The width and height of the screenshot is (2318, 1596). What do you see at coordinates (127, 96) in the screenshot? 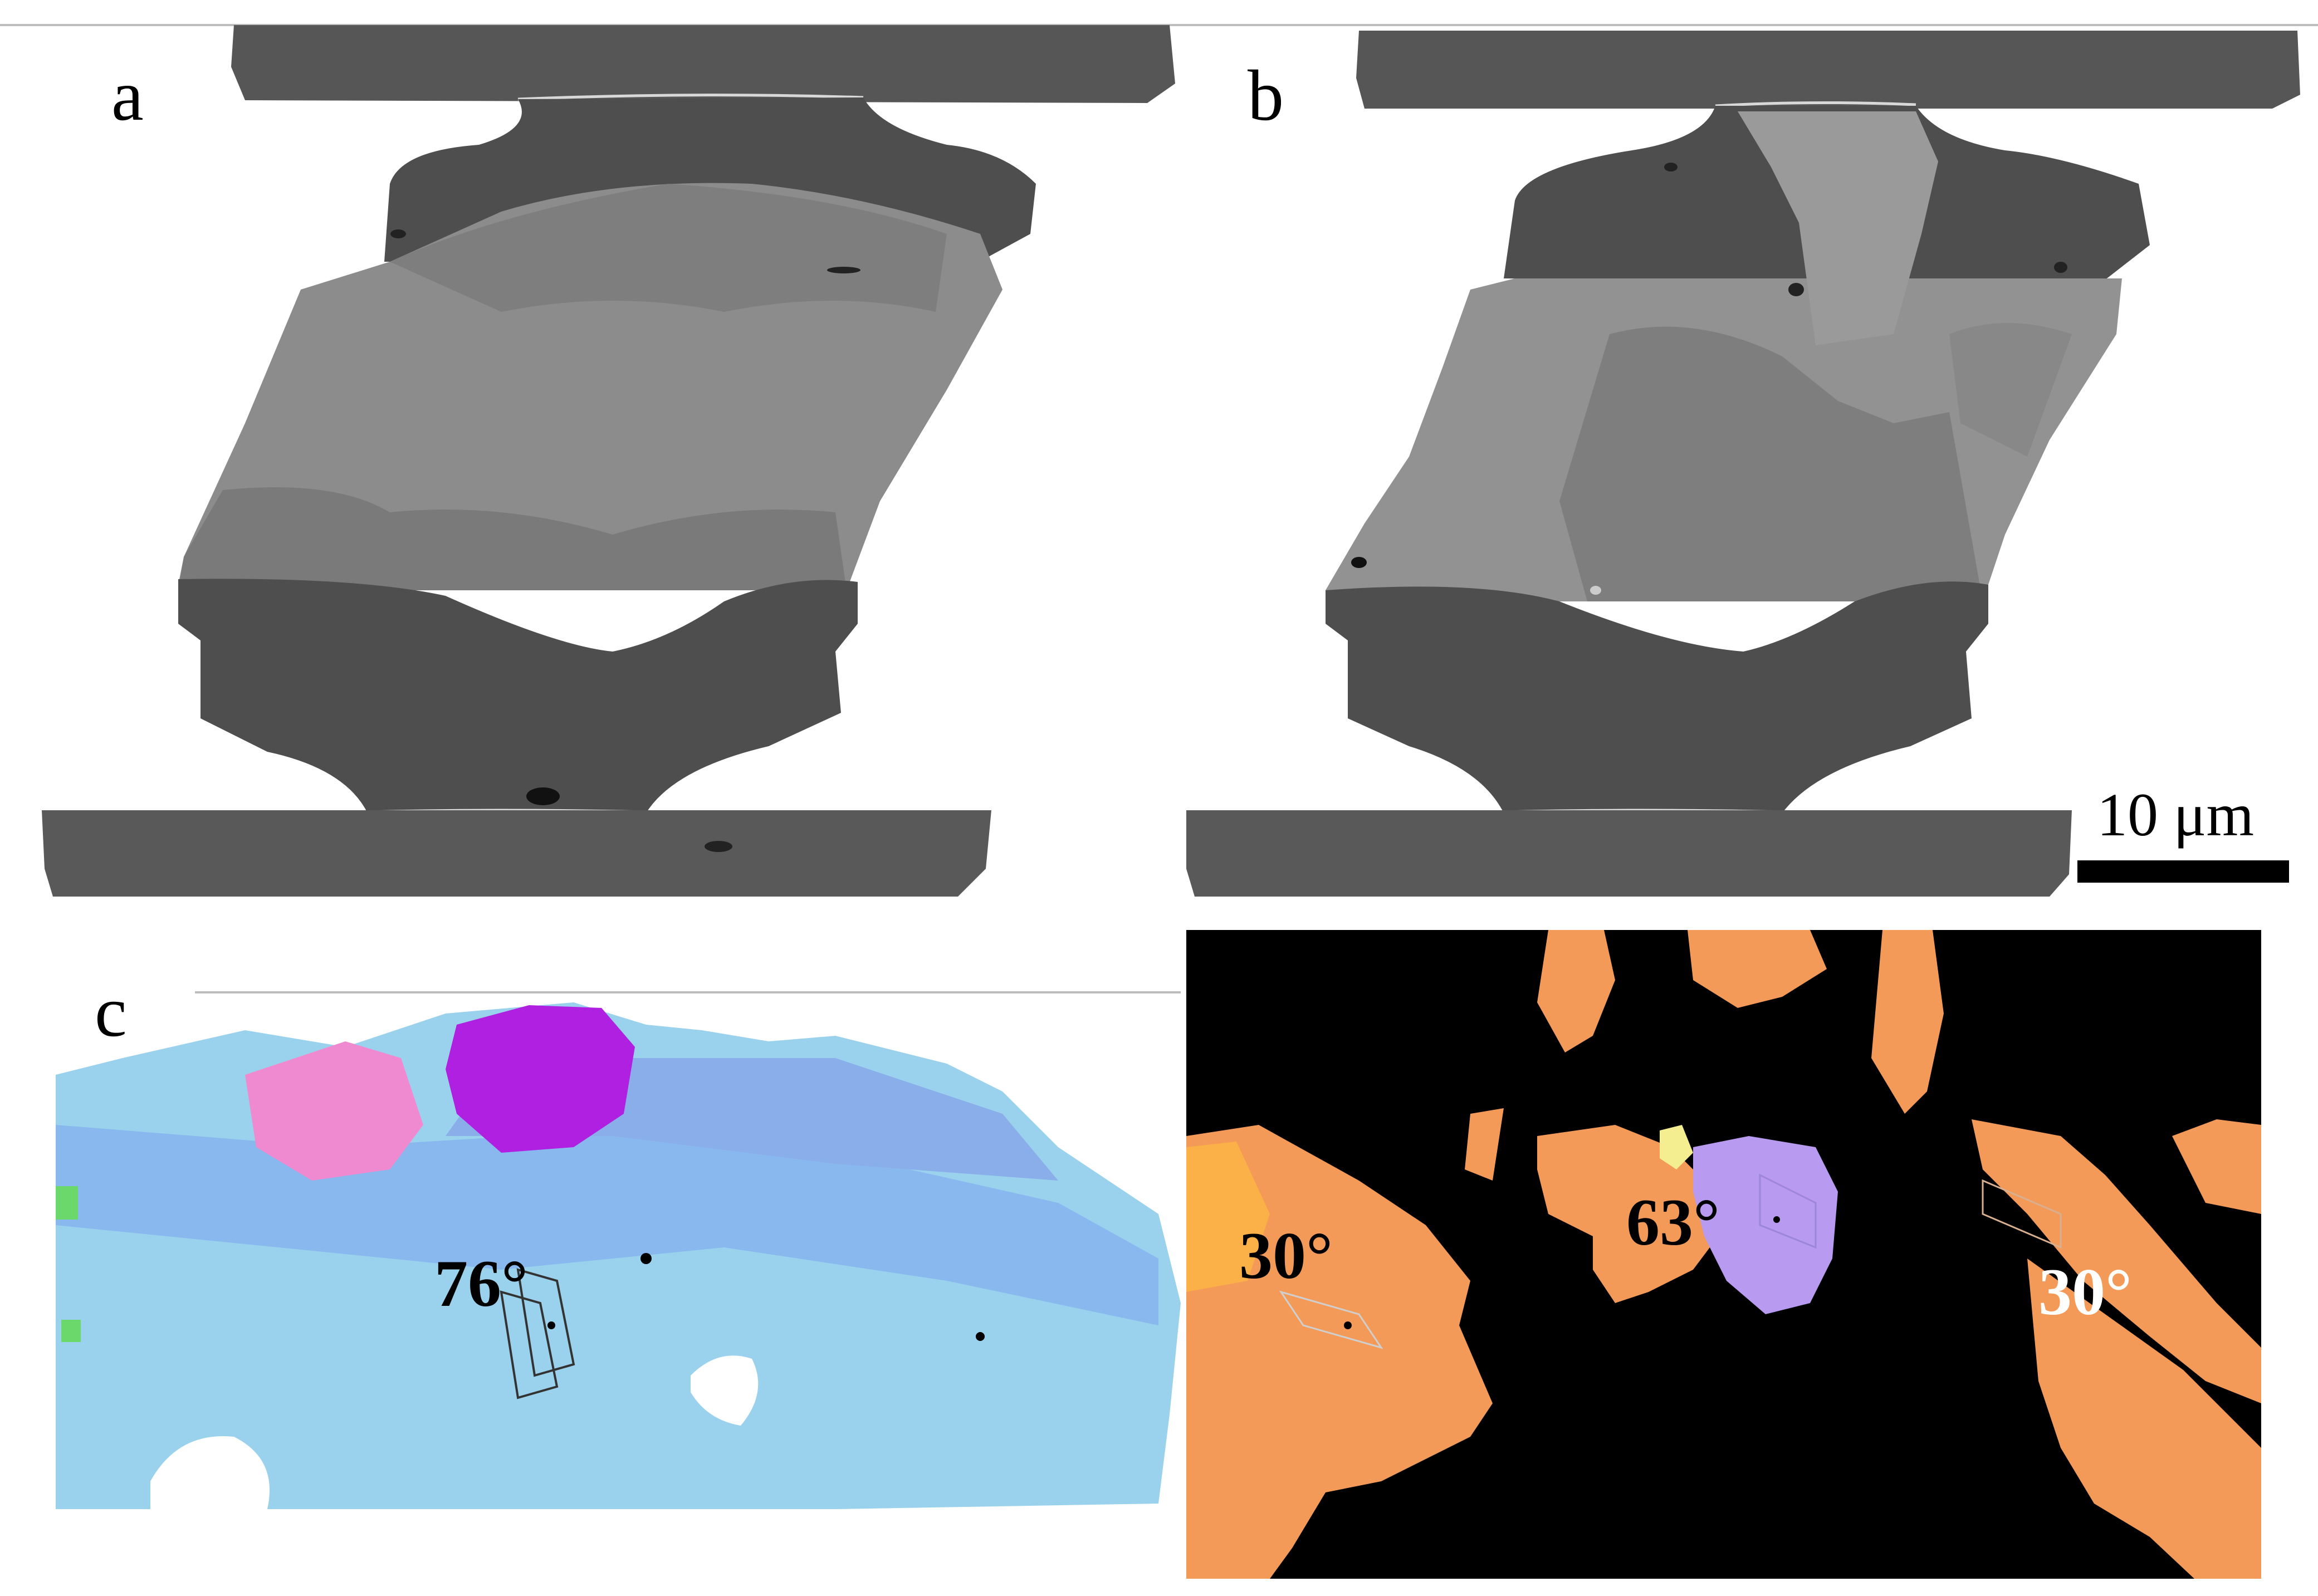
I see `panel-a-label: a` at bounding box center [127, 96].